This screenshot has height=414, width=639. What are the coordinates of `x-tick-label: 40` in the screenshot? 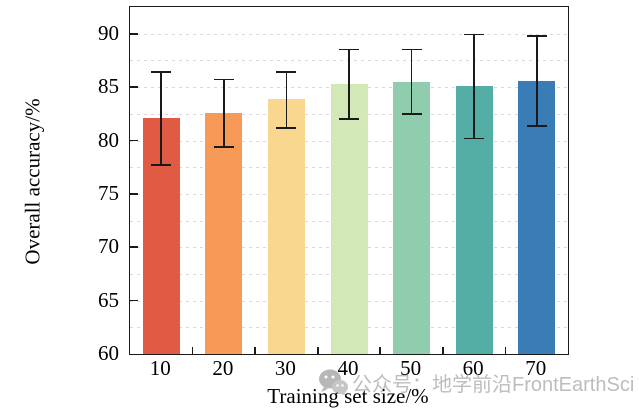 It's located at (348, 368).